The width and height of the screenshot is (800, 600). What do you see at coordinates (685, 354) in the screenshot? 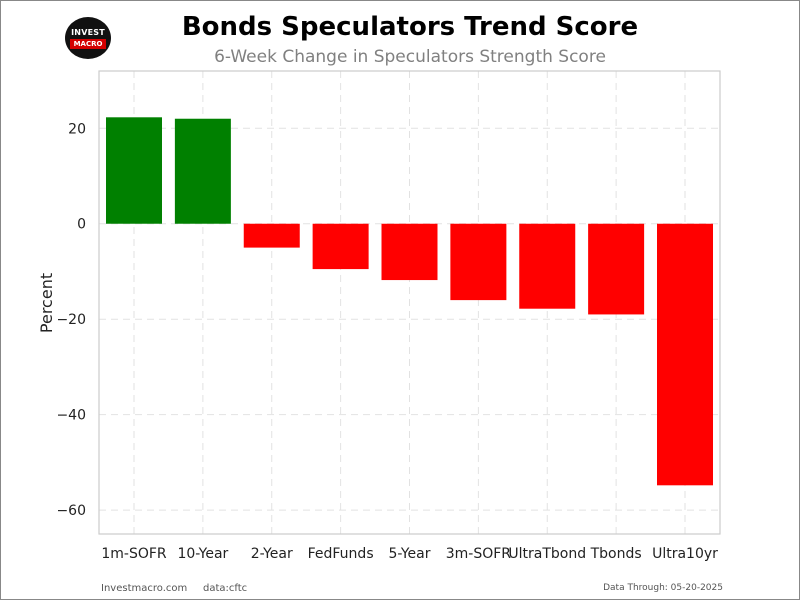
I see `bar-ultra10yr` at bounding box center [685, 354].